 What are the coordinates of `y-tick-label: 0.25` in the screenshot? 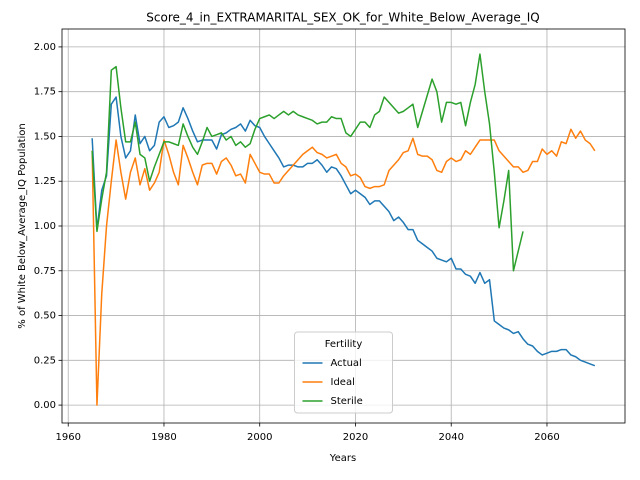 It's located at (45, 360).